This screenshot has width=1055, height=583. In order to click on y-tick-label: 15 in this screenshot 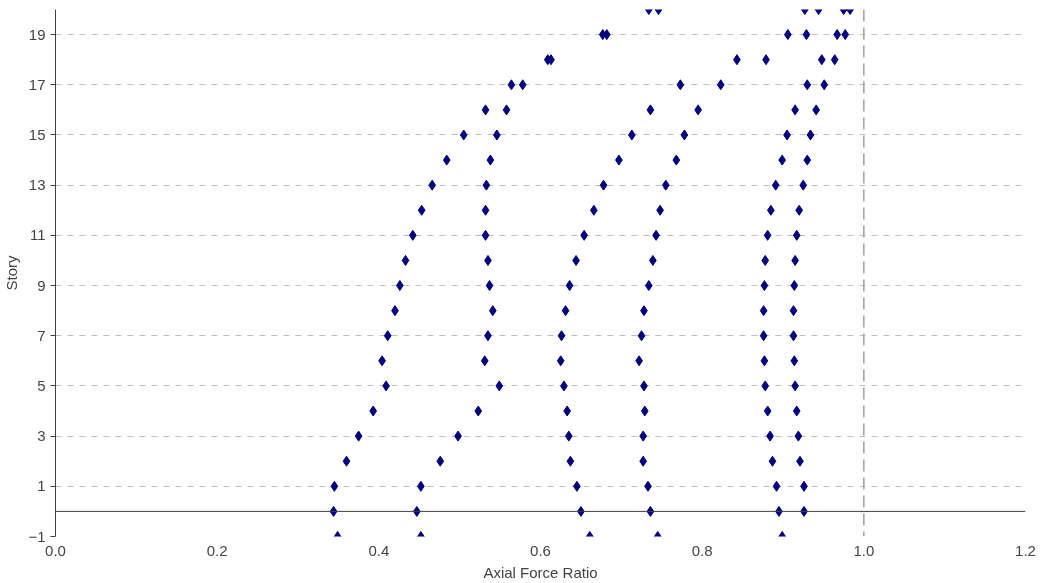, I will do `click(37, 134)`.